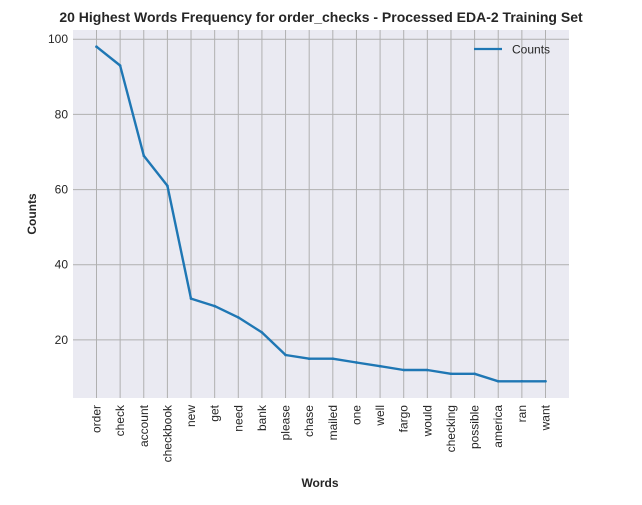 The height and width of the screenshot is (505, 642). I want to click on x-tick-label: new, so click(191, 416).